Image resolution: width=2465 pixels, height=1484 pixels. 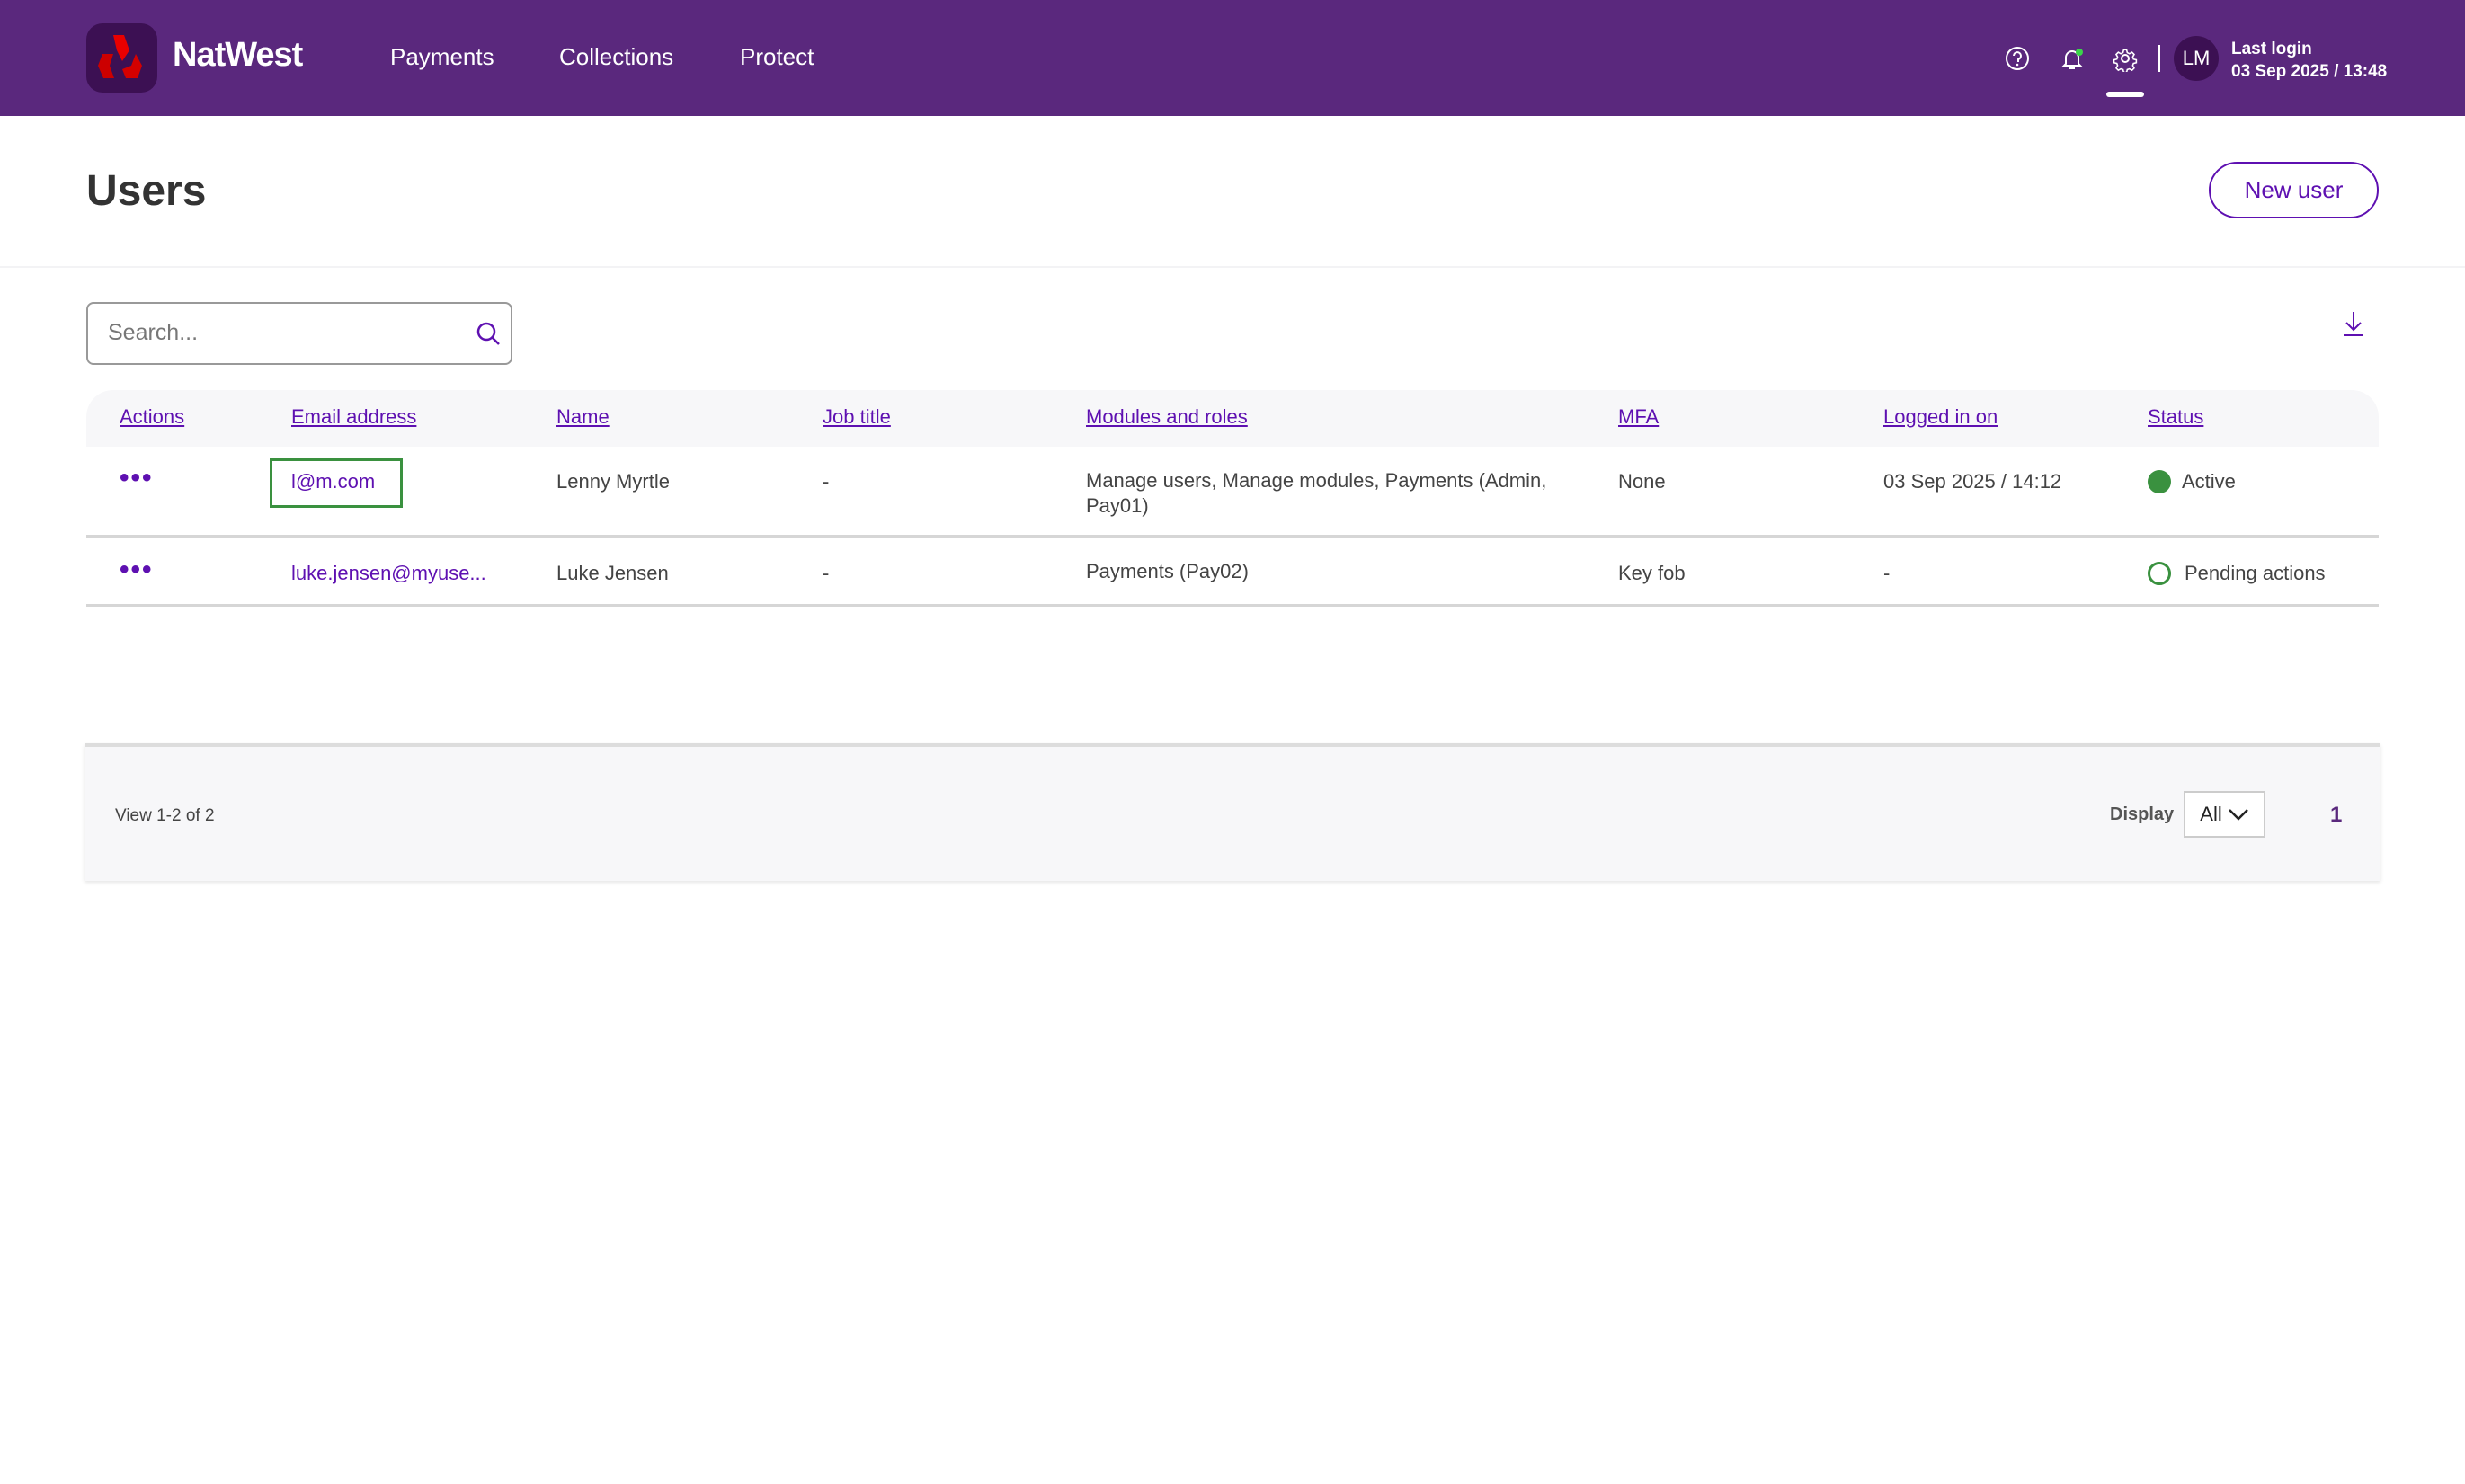 What do you see at coordinates (857, 416) in the screenshot?
I see `col-job-title: Job title` at bounding box center [857, 416].